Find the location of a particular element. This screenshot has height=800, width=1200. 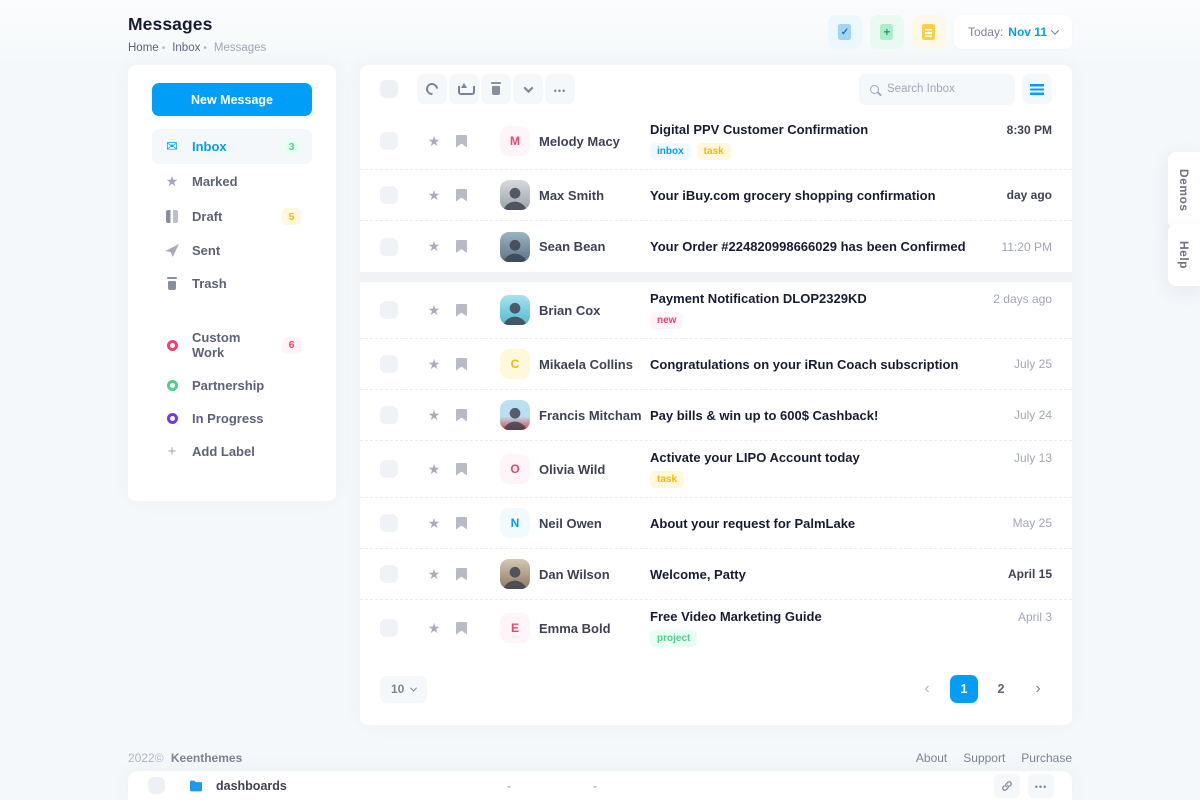

more-select-button is located at coordinates (528, 89).